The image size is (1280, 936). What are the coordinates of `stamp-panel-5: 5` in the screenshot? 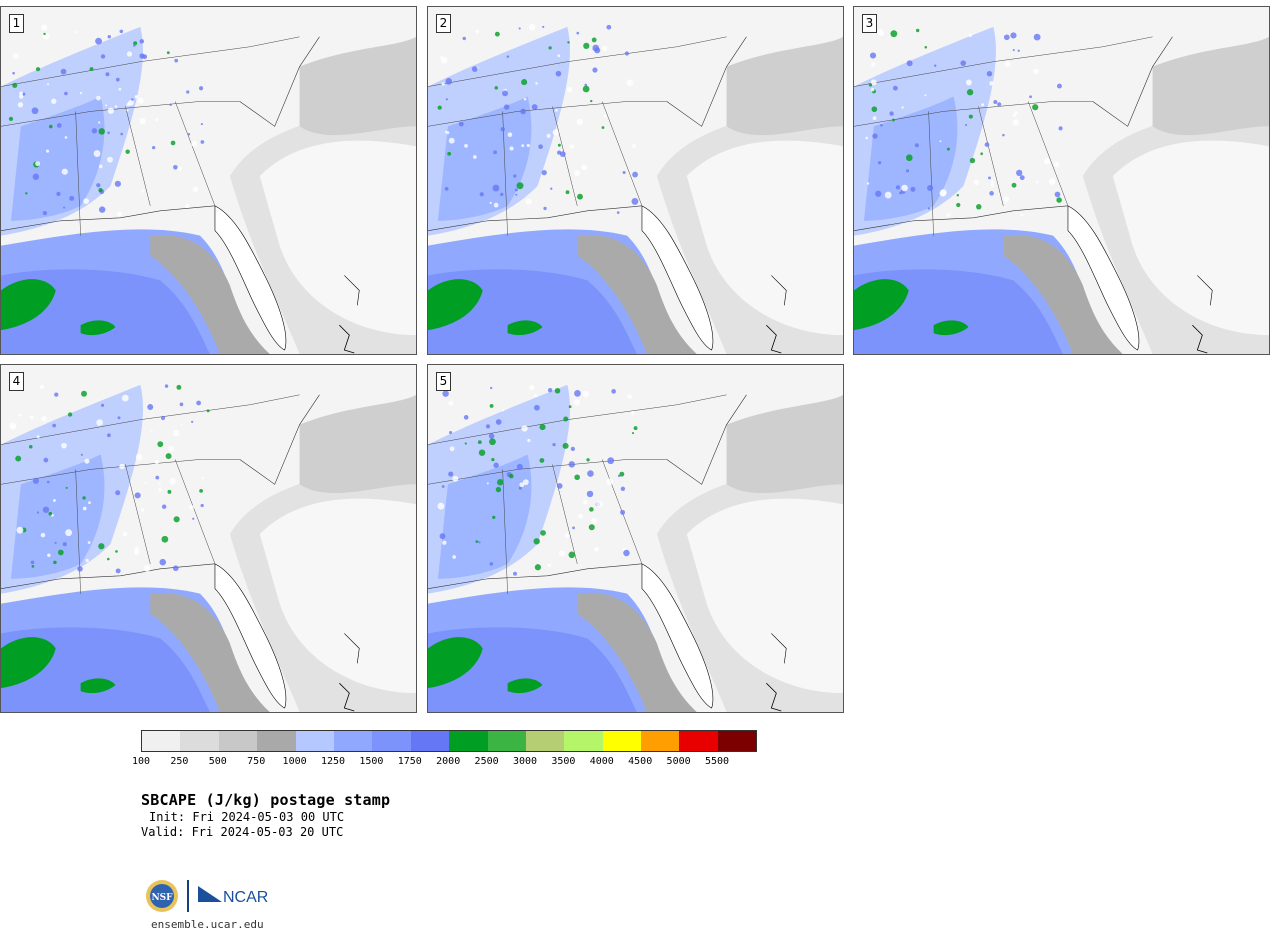 It's located at (635, 538).